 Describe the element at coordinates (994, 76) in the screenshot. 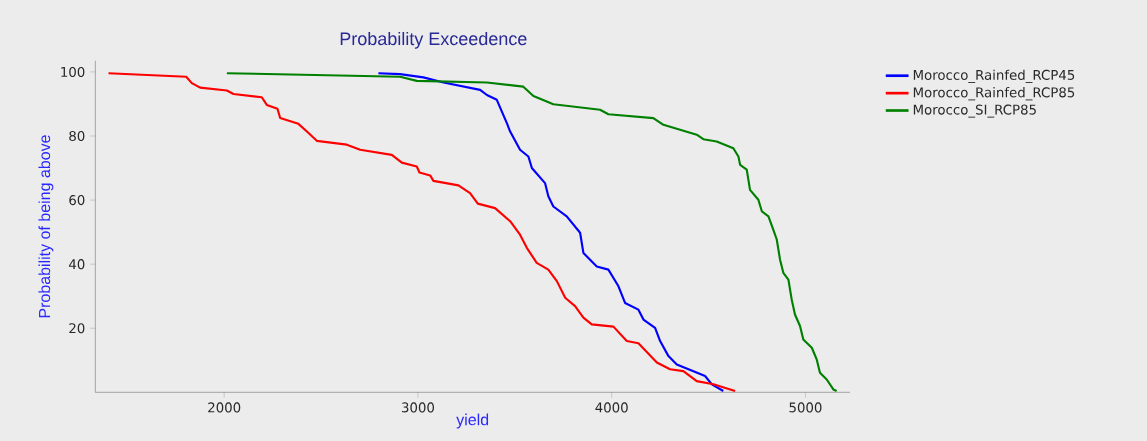

I see `legend-label: Morocco_Rainfed_RCP45` at that location.